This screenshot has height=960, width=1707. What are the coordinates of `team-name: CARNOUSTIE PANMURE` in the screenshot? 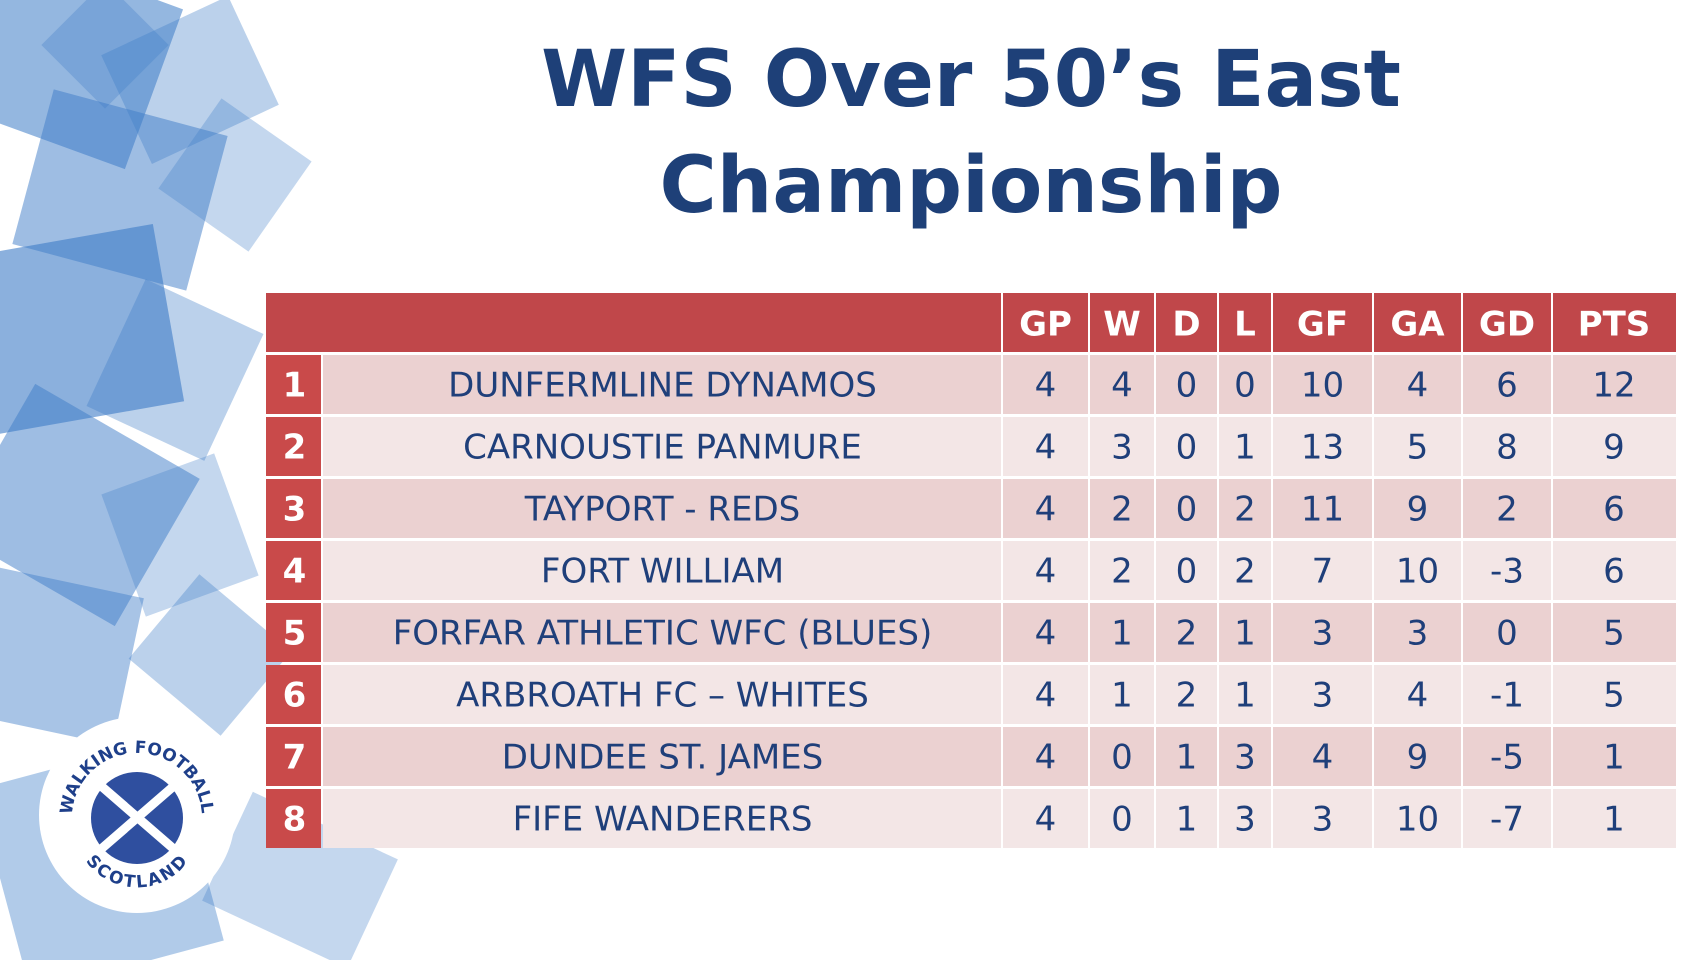 It's located at (662, 448).